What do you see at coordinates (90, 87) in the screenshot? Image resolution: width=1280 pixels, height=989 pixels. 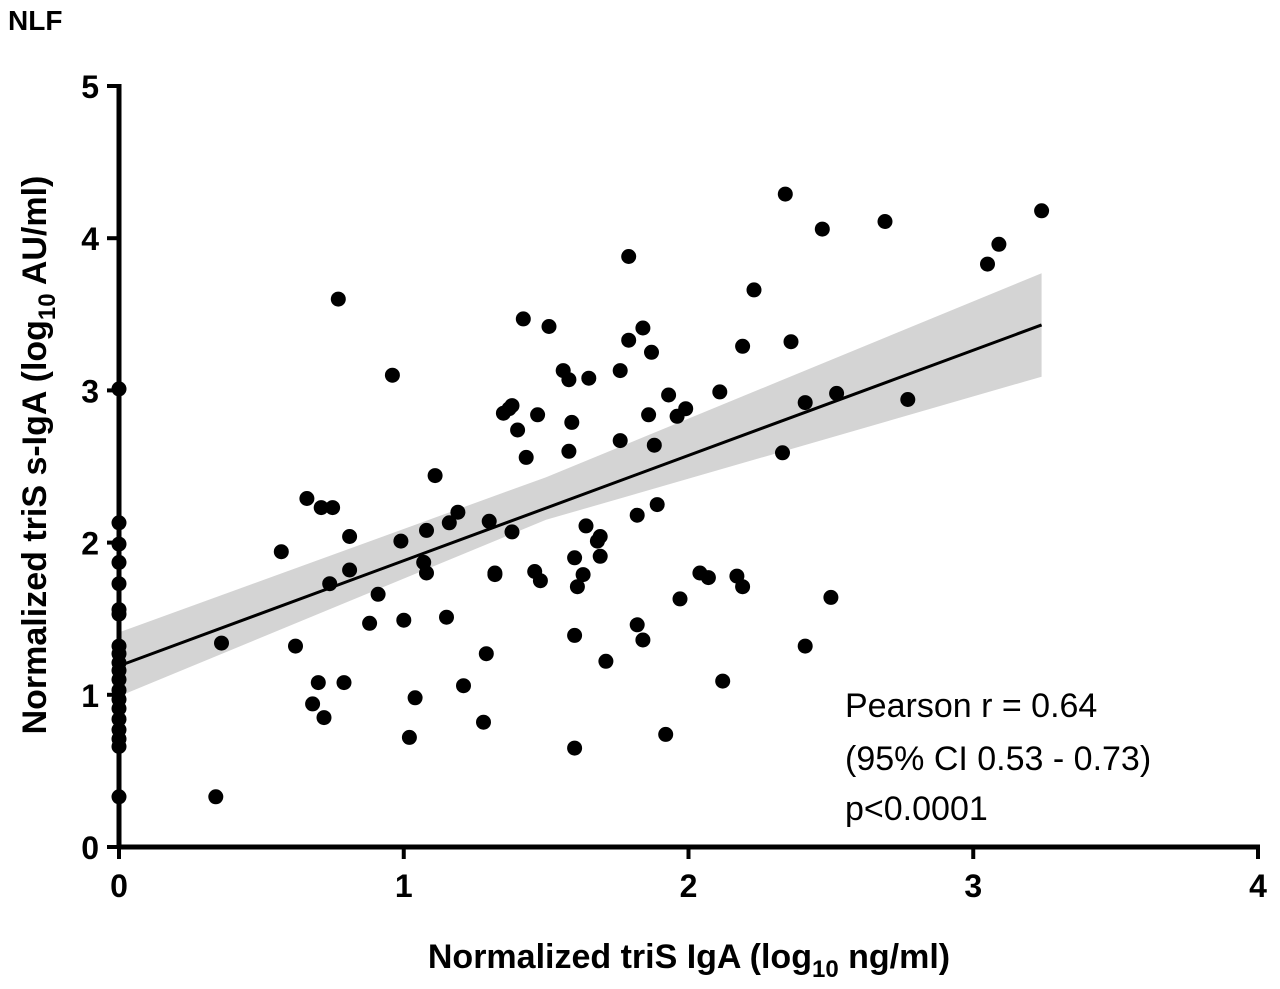 I see `y-tick-label: 5` at bounding box center [90, 87].